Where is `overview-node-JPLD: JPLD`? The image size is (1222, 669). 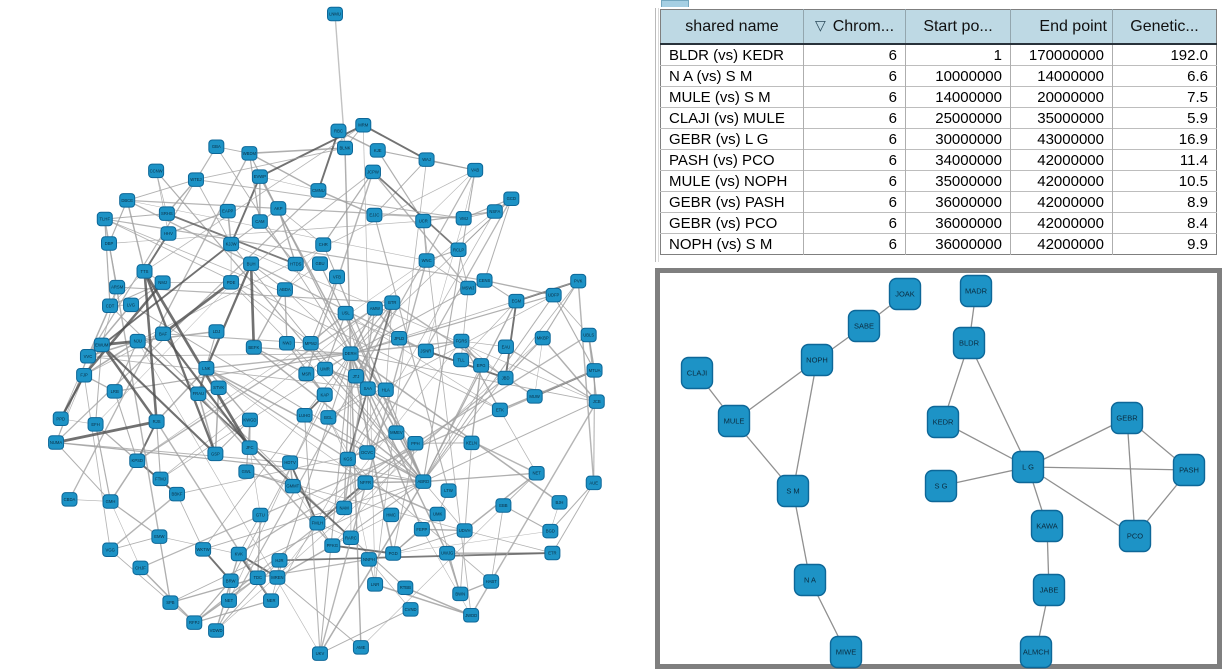 overview-node-JPLD: JPLD is located at coordinates (399, 338).